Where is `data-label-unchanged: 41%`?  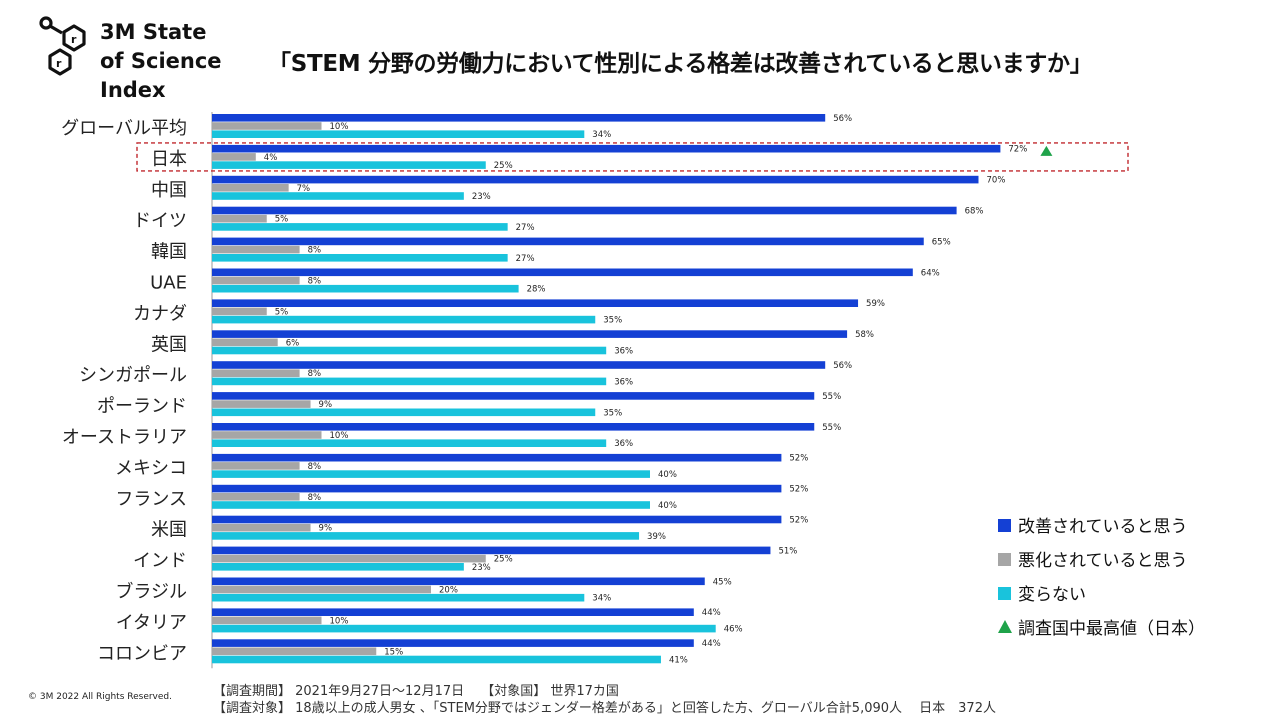 data-label-unchanged: 41% is located at coordinates (678, 661).